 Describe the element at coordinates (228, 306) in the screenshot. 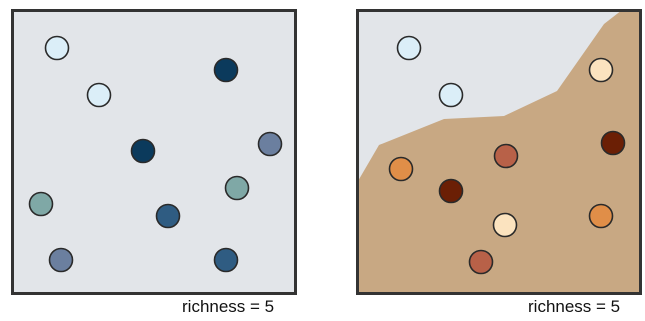

I see `left-richness-caption: richness = 5` at that location.